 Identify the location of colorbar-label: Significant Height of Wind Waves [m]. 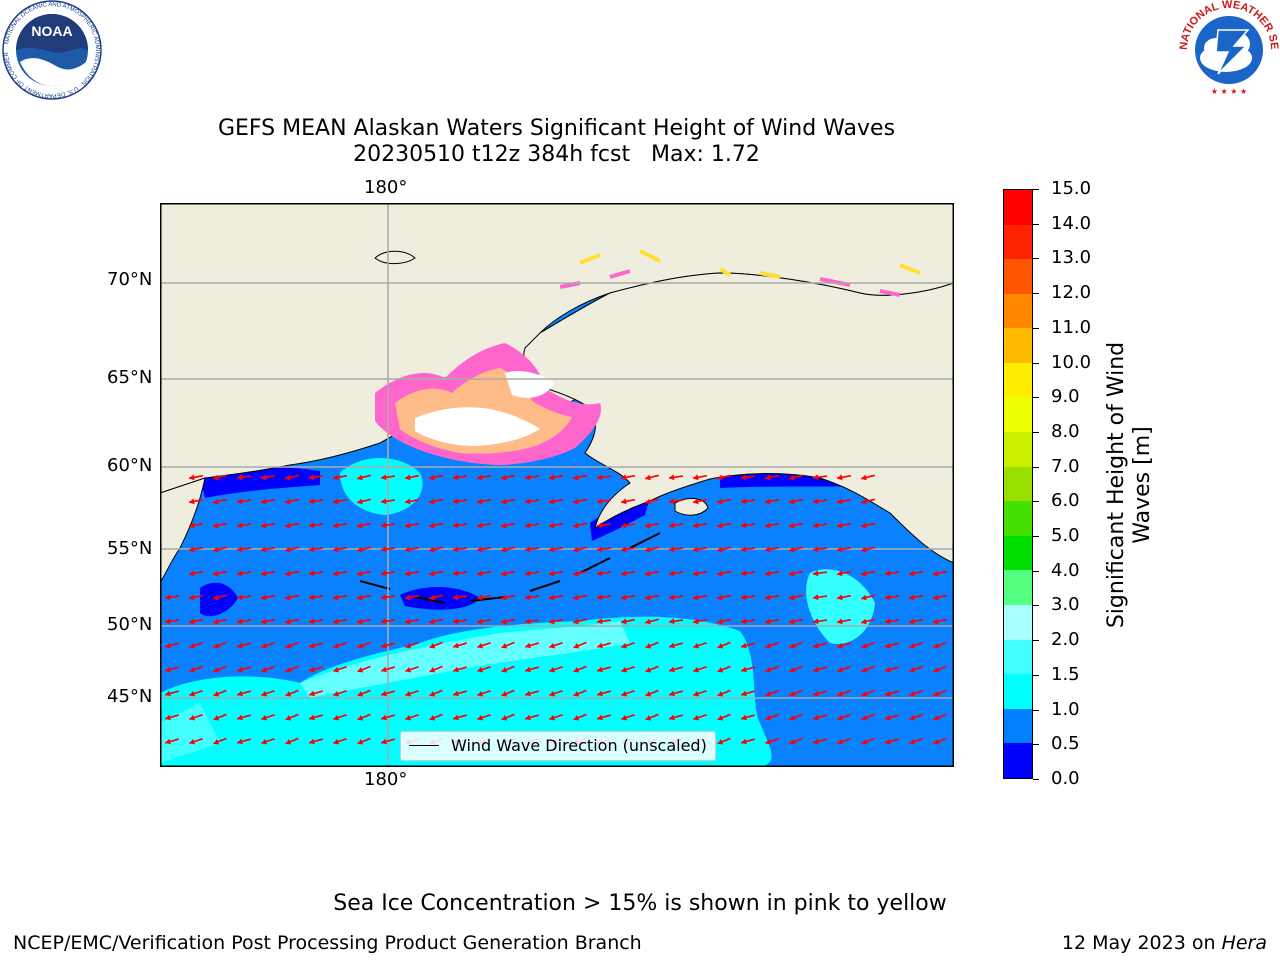
(1129, 485).